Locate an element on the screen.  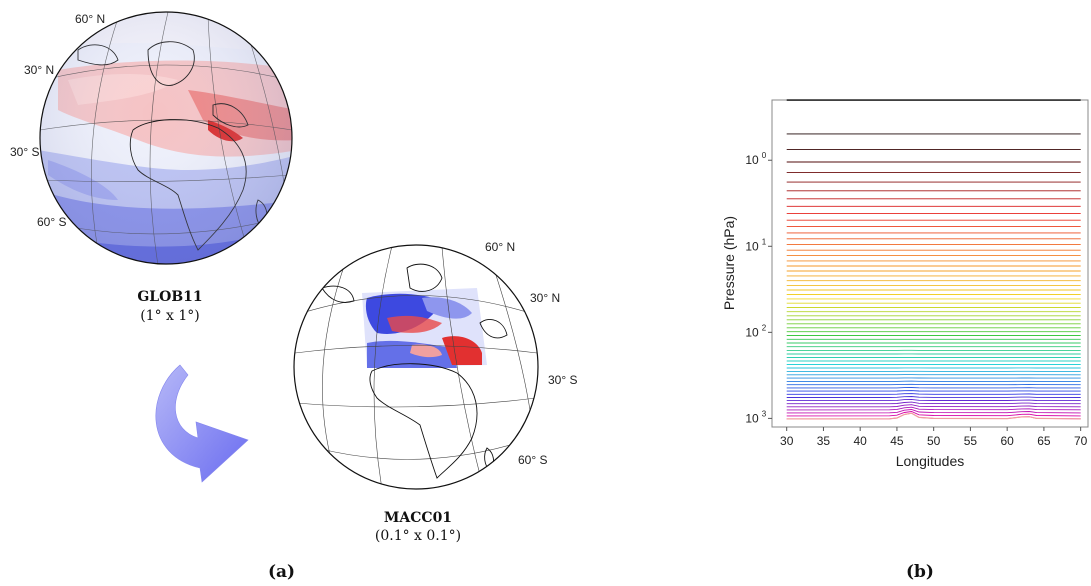
x-tick-label: 50 is located at coordinates (934, 441).